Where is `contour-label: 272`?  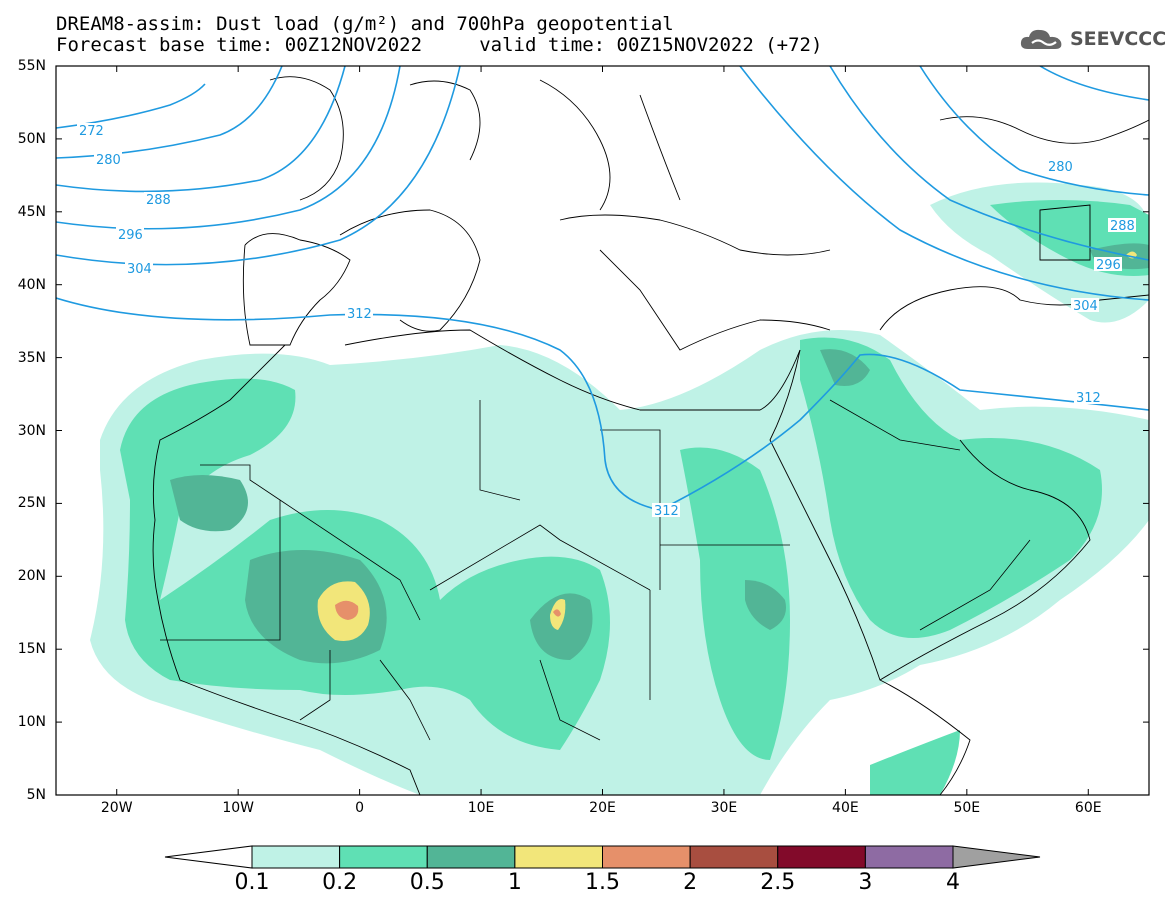
contour-label: 272 is located at coordinates (91, 131).